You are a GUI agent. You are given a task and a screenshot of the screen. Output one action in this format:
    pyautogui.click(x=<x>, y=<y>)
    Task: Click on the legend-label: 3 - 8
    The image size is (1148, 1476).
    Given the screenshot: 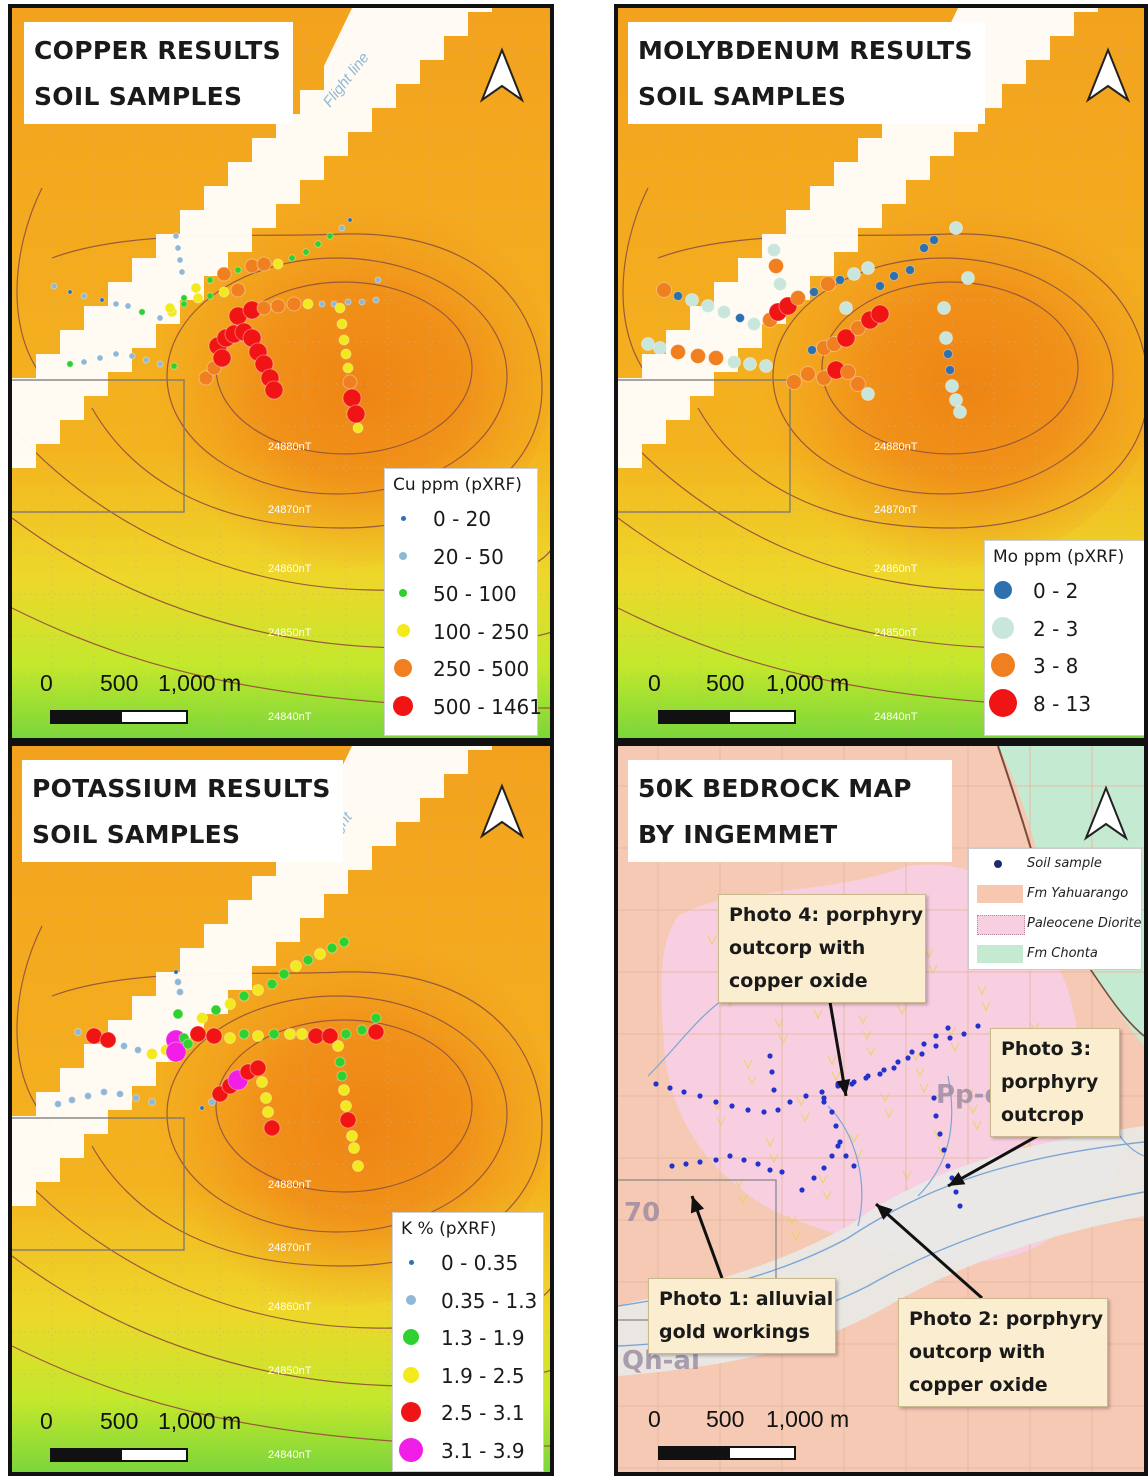 What is the action you would take?
    pyautogui.click(x=1056, y=666)
    